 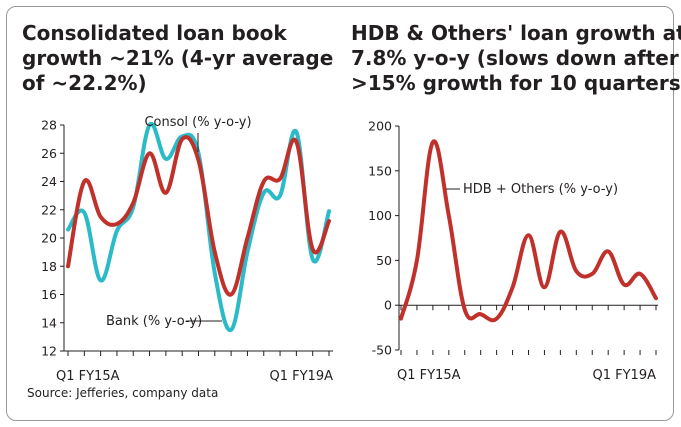 What do you see at coordinates (516, 33) in the screenshot?
I see `right-title-line: HDB & Others' loan growth at` at bounding box center [516, 33].